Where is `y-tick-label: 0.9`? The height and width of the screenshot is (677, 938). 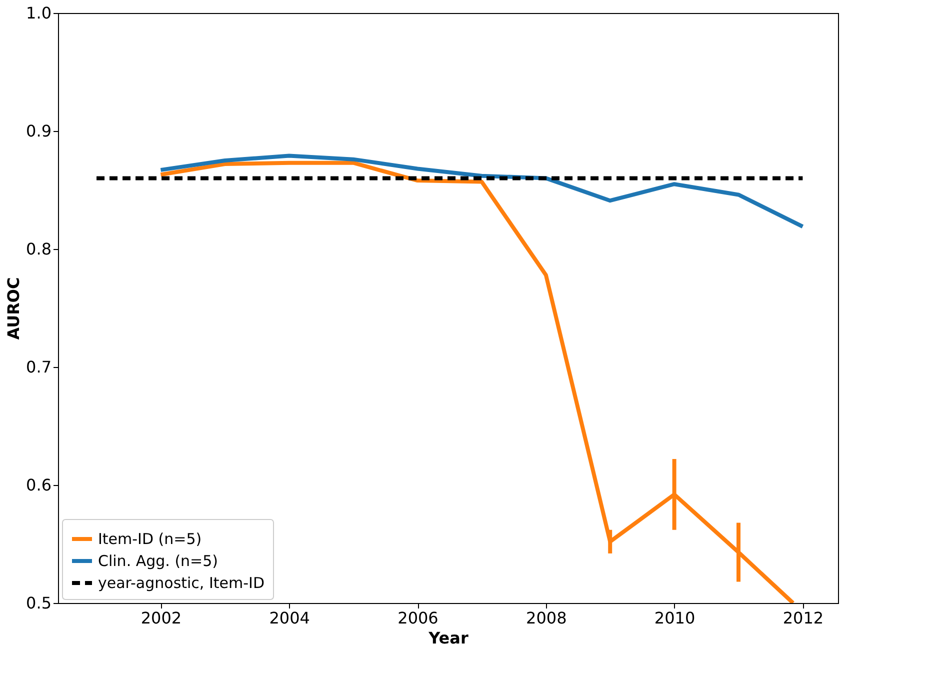
y-tick-label: 0.9 is located at coordinates (39, 131).